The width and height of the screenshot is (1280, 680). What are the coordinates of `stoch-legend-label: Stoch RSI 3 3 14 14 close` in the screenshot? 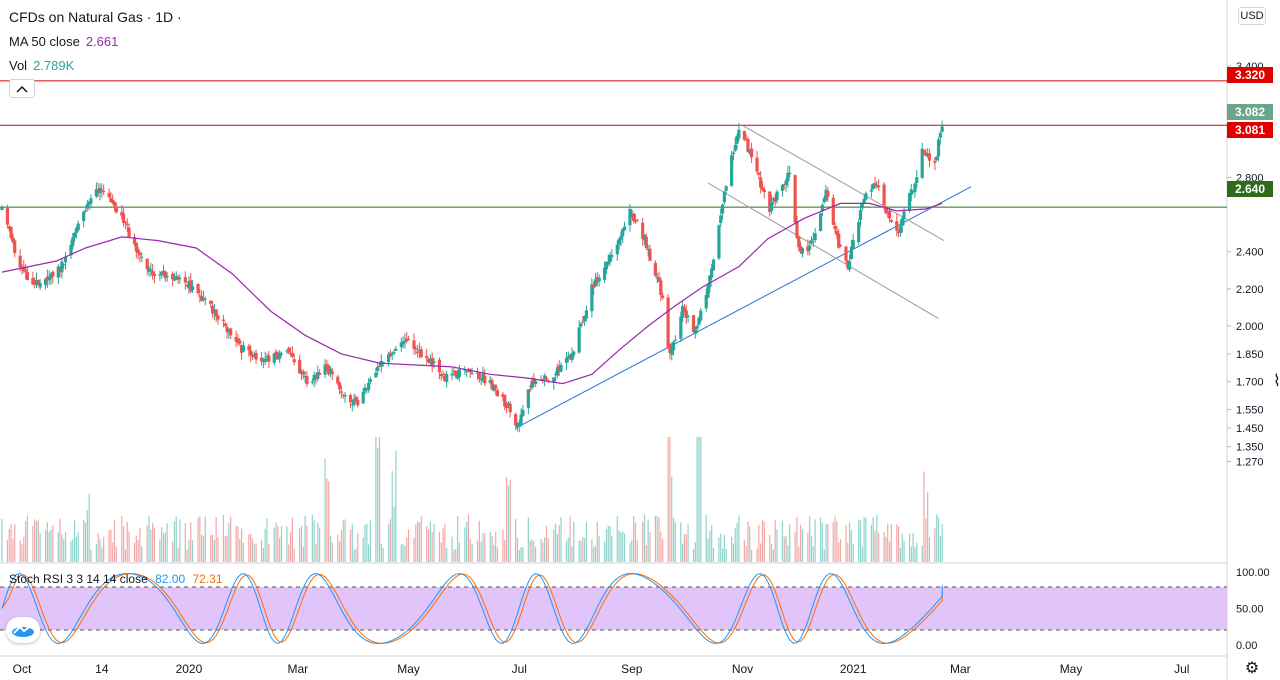 It's located at (78, 579).